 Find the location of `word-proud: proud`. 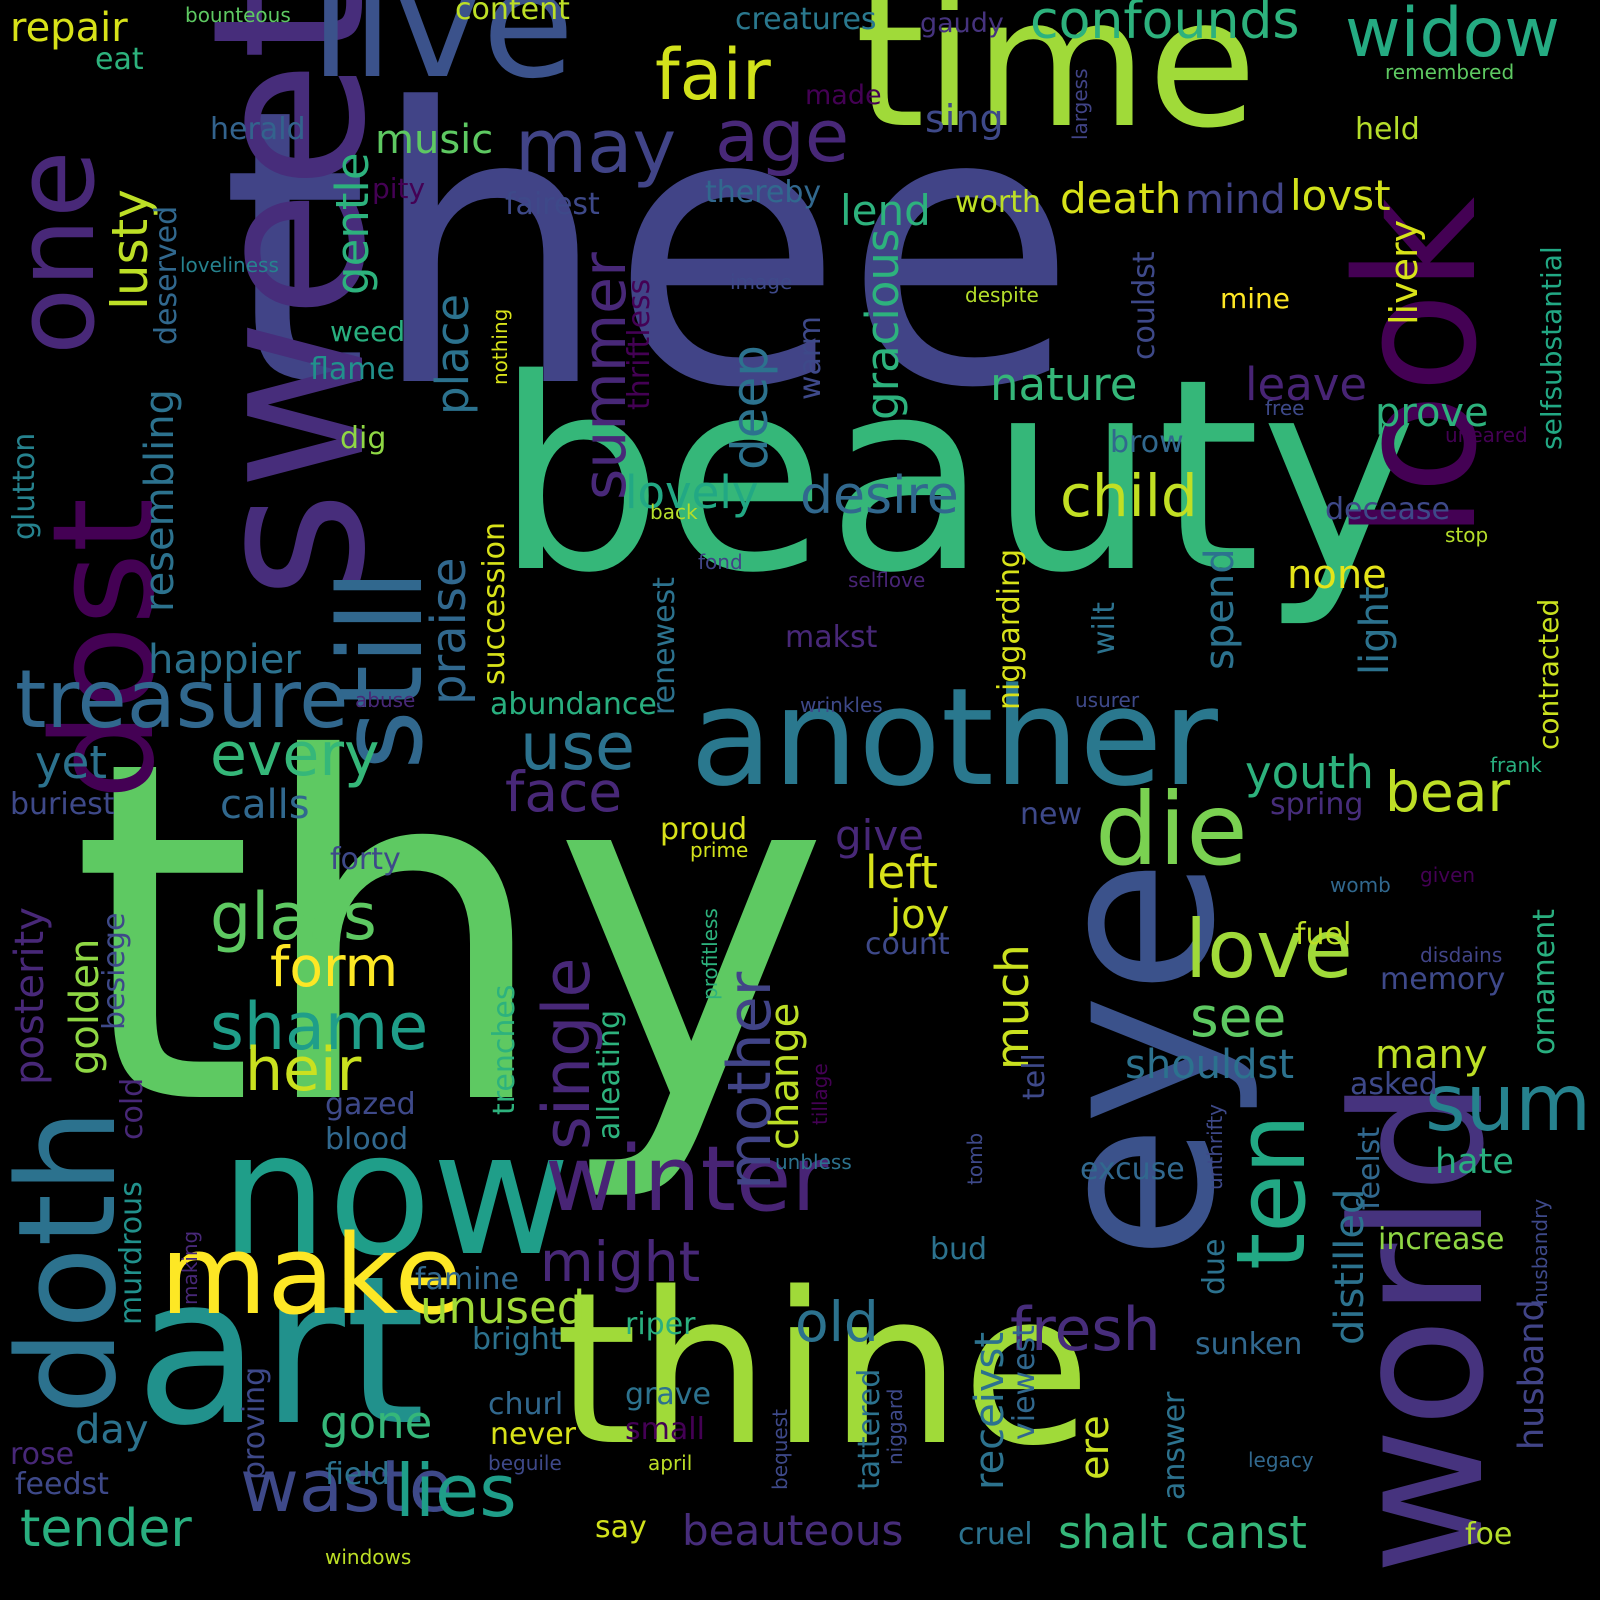

word-proud: proud is located at coordinates (704, 829).